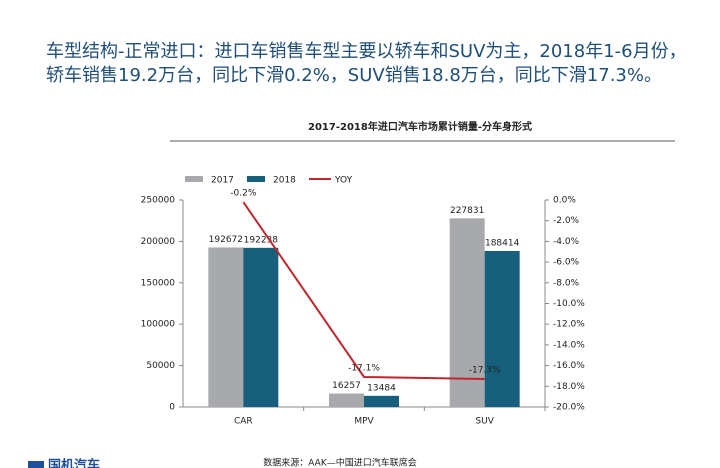  I want to click on legend-label: YOY, so click(343, 181).